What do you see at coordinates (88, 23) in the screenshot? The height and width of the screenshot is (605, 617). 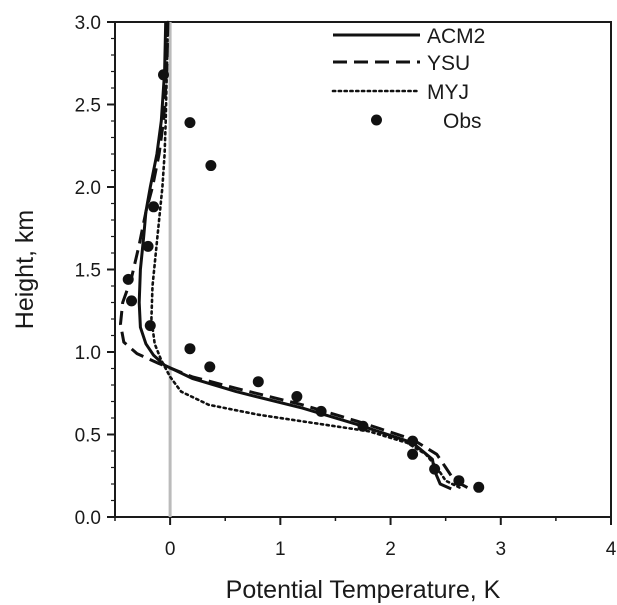 I see `y-tick-label: 3.0` at bounding box center [88, 23].